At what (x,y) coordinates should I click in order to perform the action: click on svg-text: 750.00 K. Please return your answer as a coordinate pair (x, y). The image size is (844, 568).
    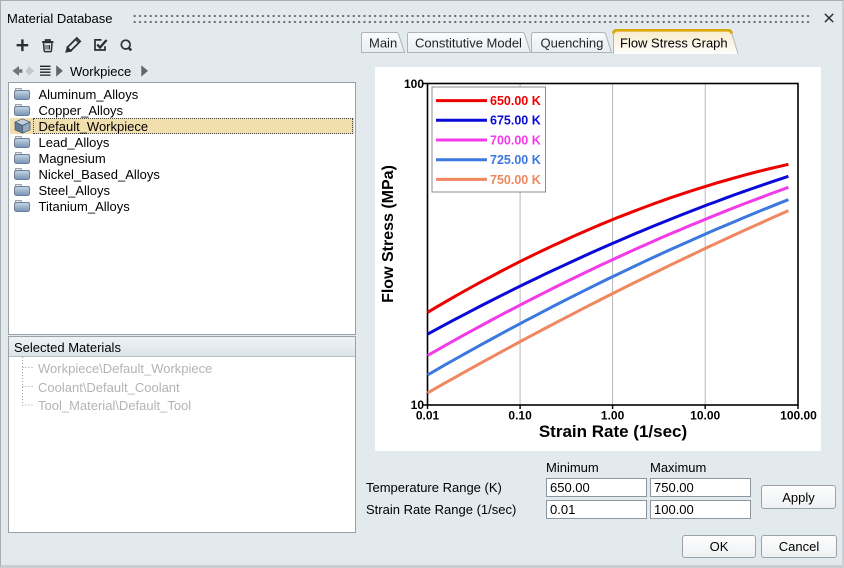
    Looking at the image, I should click on (515, 180).